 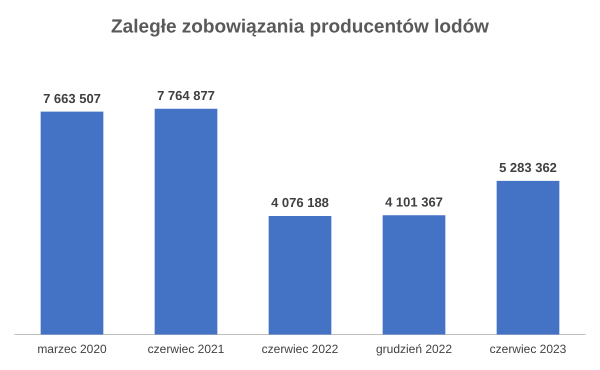 I want to click on data-label: 7 663 507, so click(x=72, y=98).